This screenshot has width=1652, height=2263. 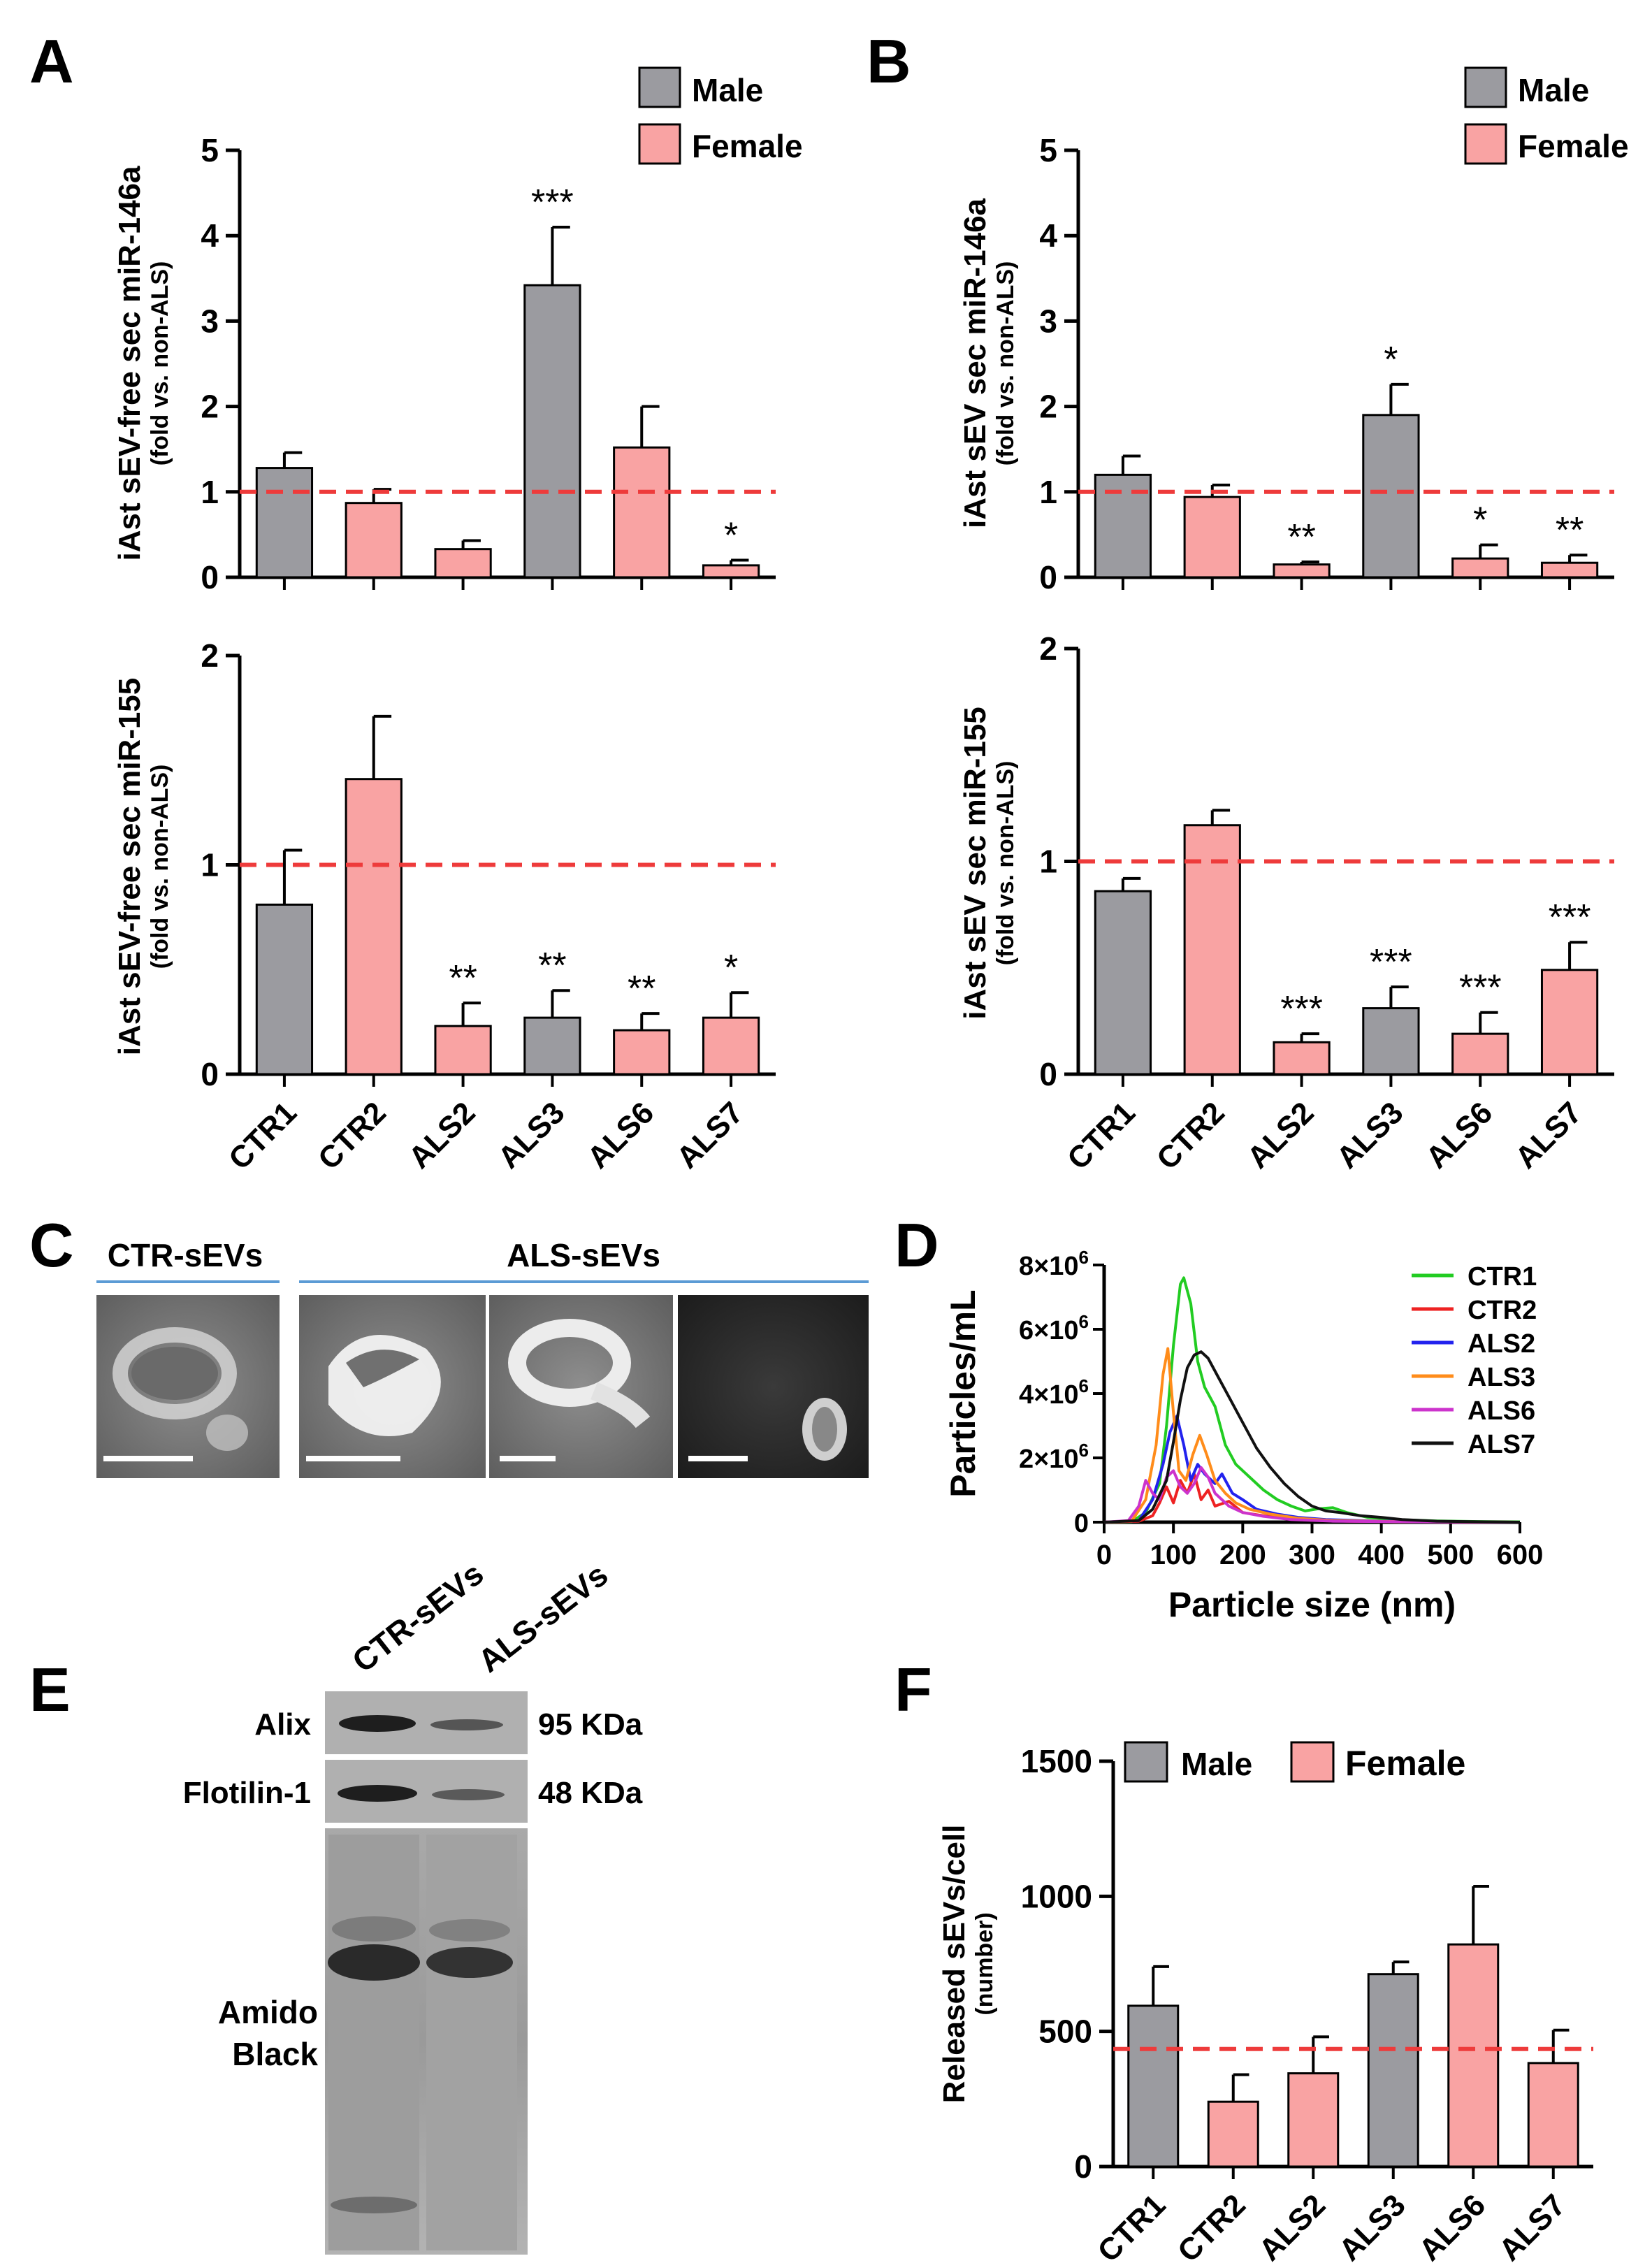 What do you see at coordinates (1056, 1761) in the screenshot?
I see `y-tick-label: 1500` at bounding box center [1056, 1761].